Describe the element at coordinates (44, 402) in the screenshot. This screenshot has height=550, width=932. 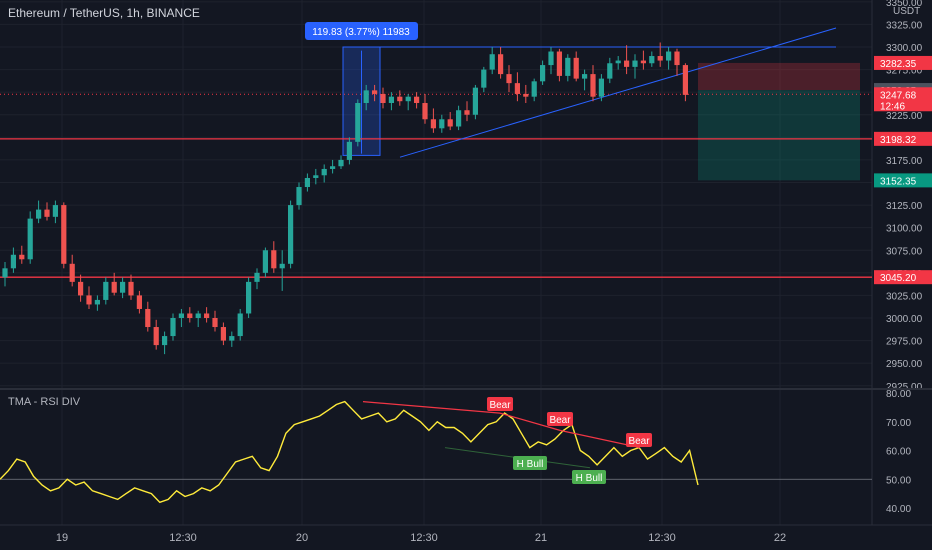
I see `indicator-name: TMA - RSI DIV` at that location.